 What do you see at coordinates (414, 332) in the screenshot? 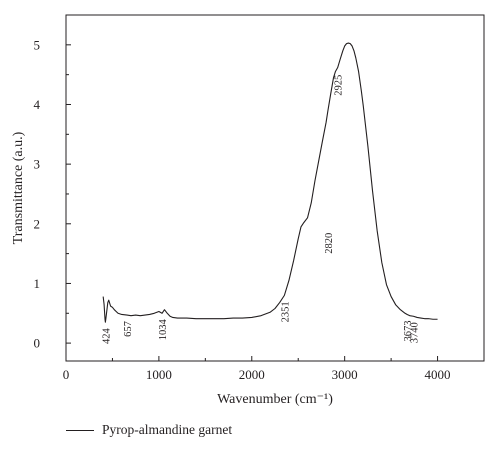
I see `peak-label: 3740` at bounding box center [414, 332].